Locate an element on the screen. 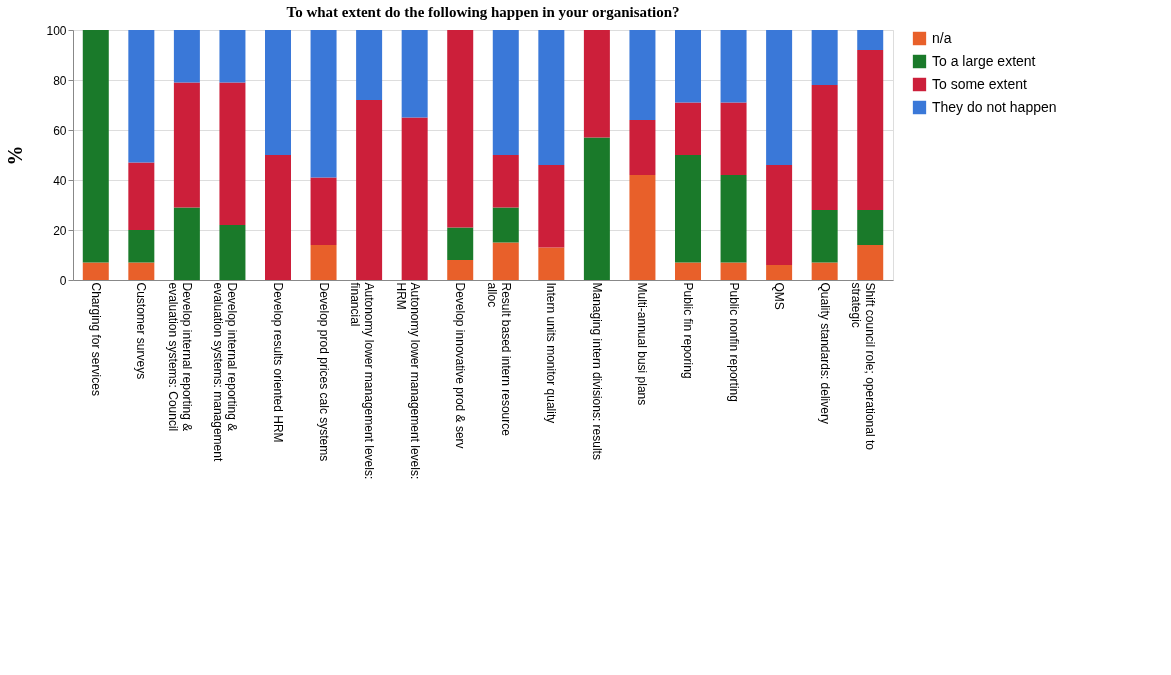 Image resolution: width=1171 pixels, height=675 pixels. y-tick-label: 40 is located at coordinates (60, 180).